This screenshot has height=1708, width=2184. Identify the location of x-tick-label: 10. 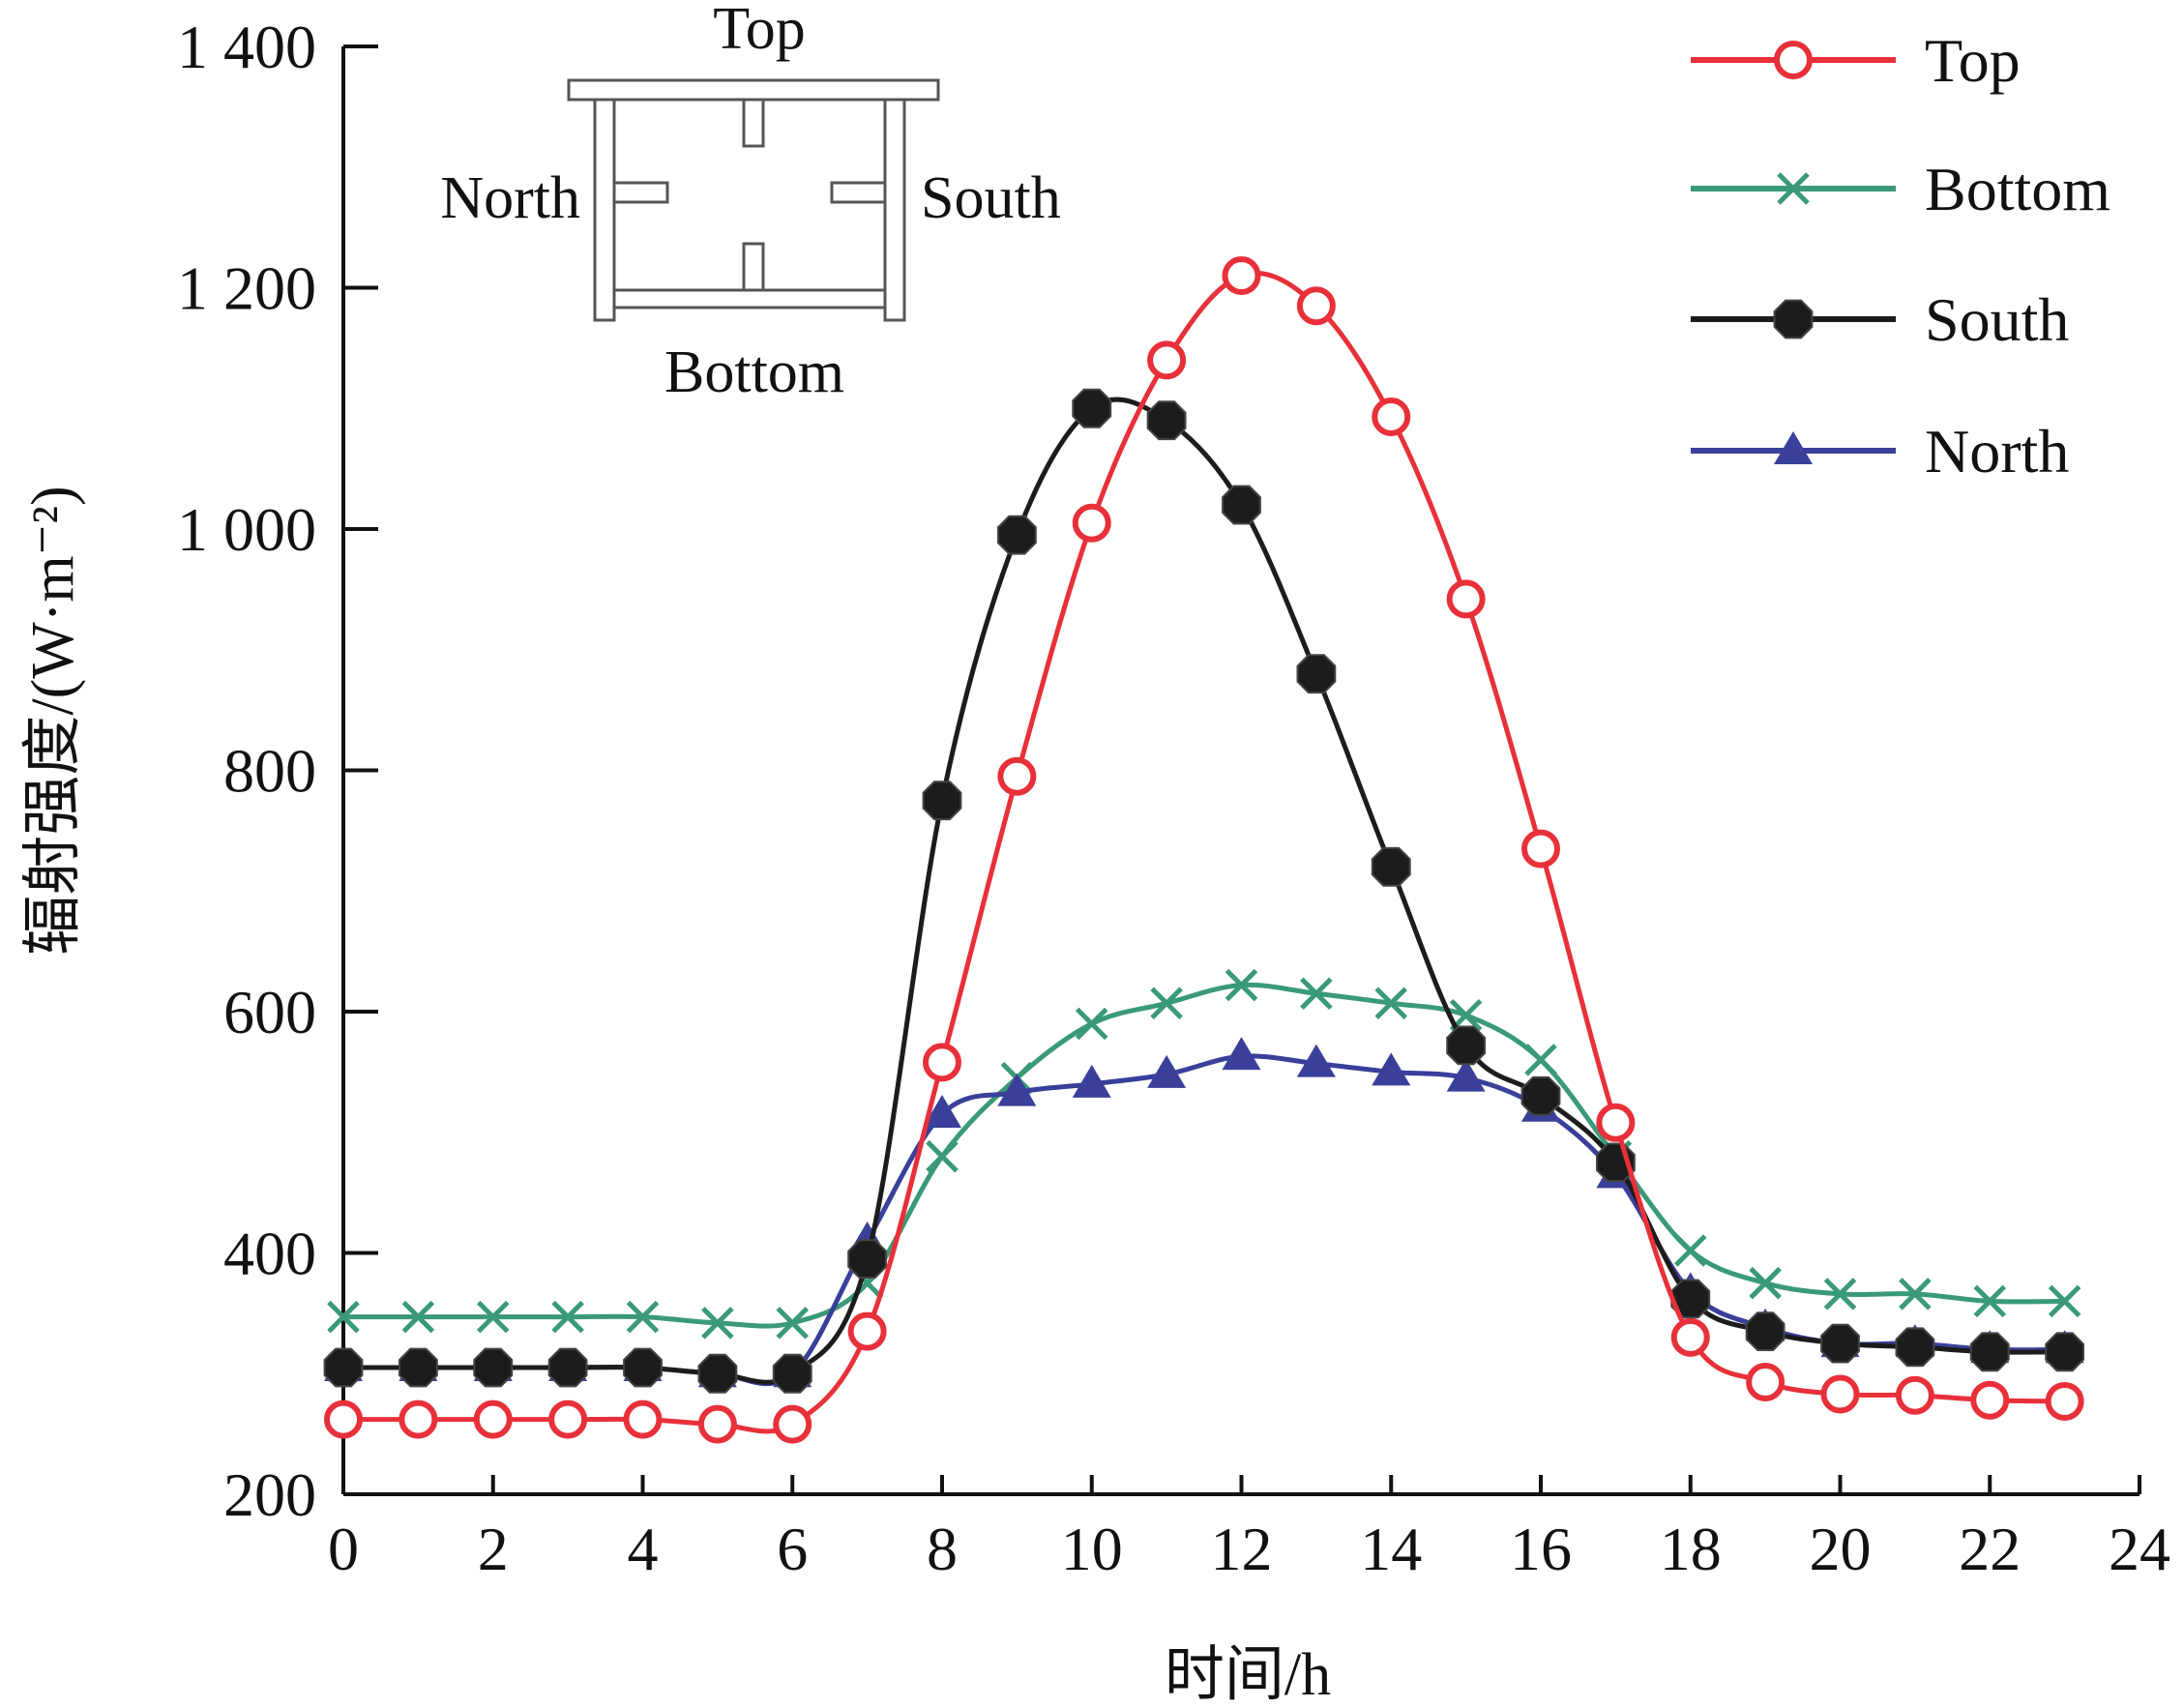
(1092, 1549).